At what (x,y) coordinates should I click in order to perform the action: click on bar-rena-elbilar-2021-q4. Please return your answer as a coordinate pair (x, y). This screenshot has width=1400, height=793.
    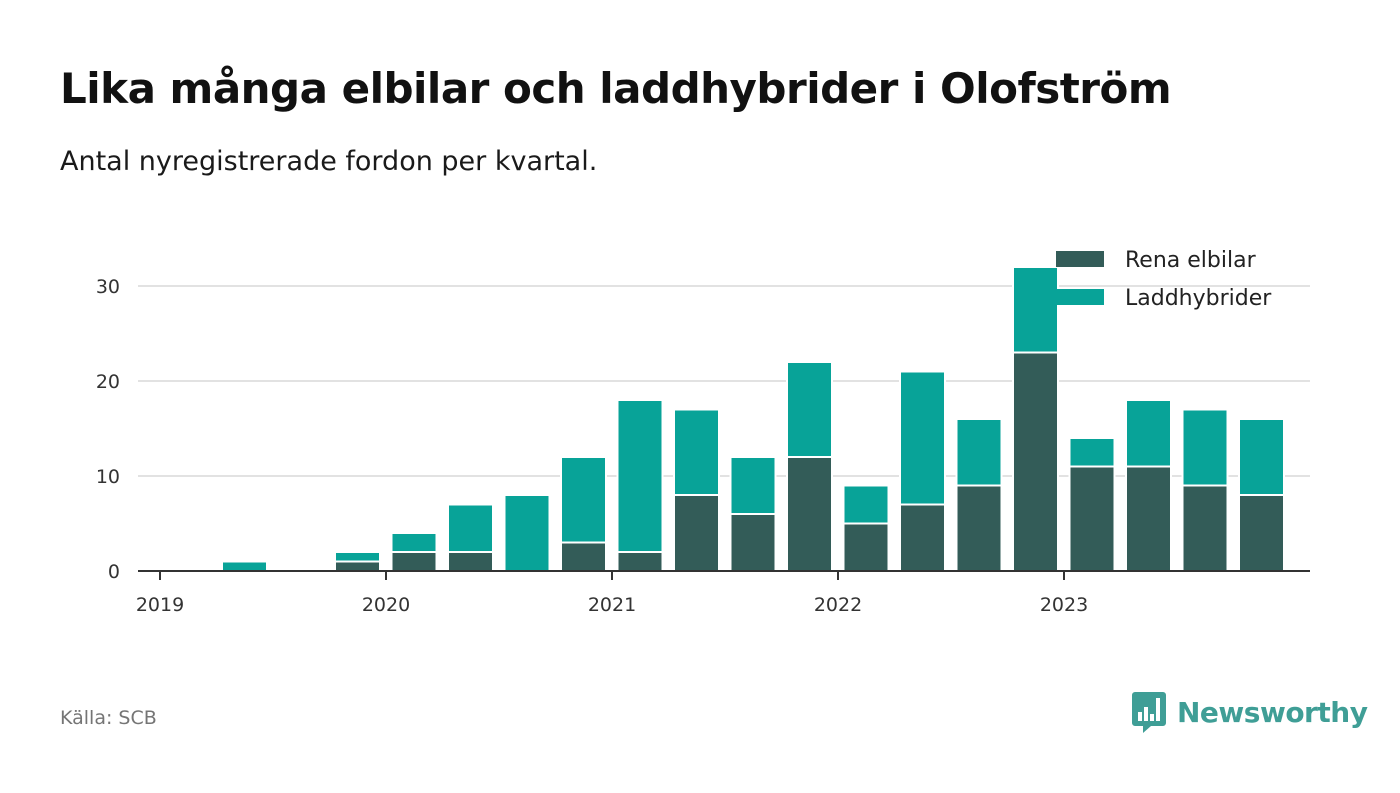
    Looking at the image, I should click on (809, 514).